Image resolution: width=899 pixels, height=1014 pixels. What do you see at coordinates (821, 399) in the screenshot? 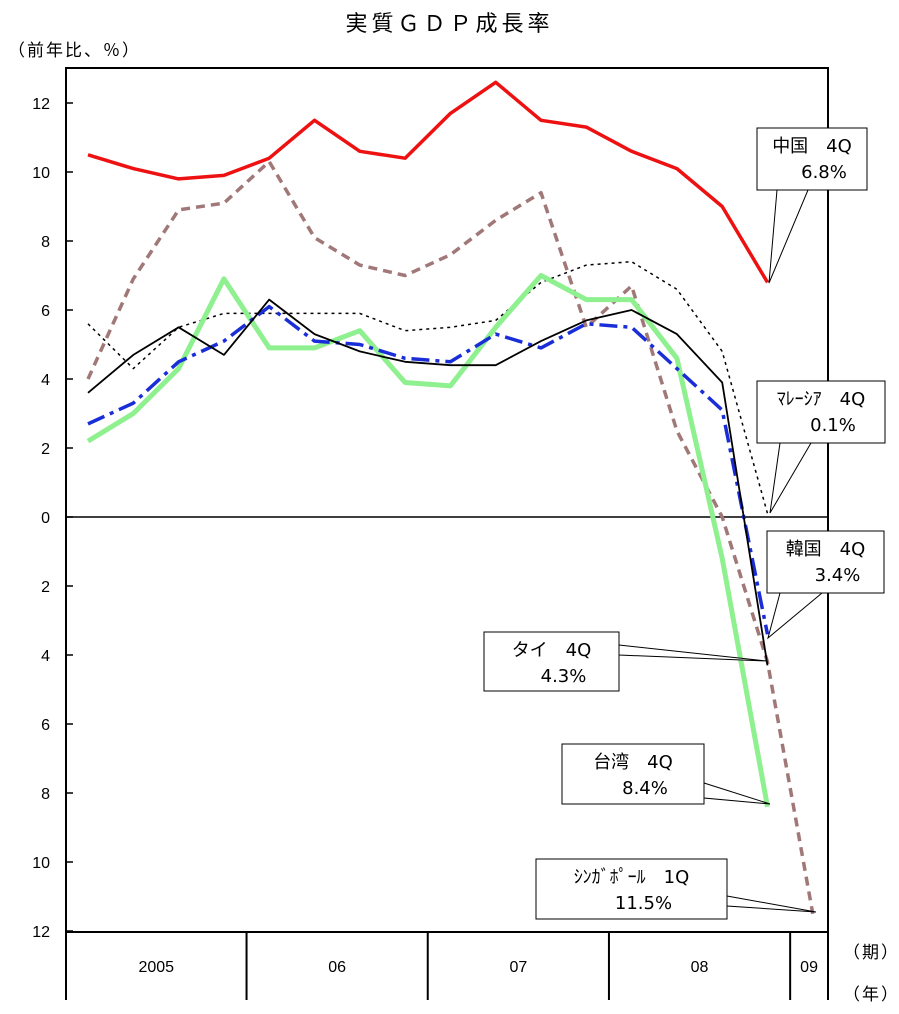
I see `callout-series-label: ﾏﾚｰｼｱ 4Q` at bounding box center [821, 399].